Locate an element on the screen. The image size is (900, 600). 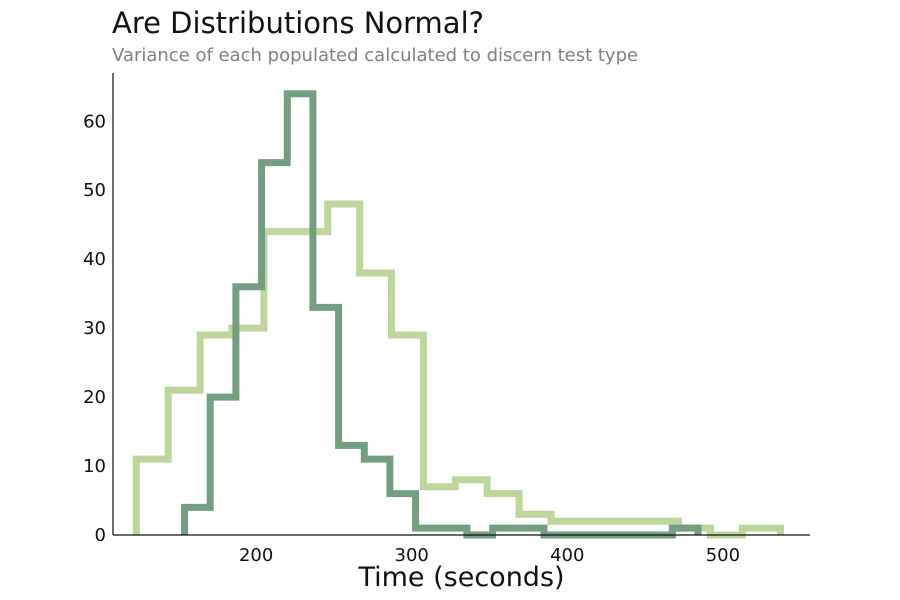
y-axis-ticks: 0 10 20 30 40 50 60 is located at coordinates (94, 328).